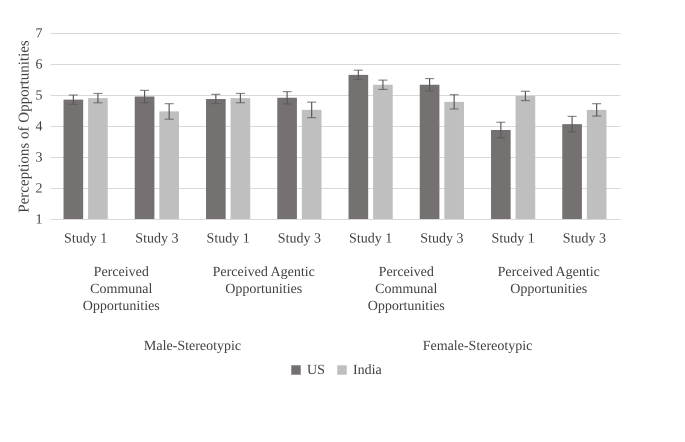  What do you see at coordinates (24, 126) in the screenshot?
I see `y-axis-title: Perceptions of Opportunities` at bounding box center [24, 126].